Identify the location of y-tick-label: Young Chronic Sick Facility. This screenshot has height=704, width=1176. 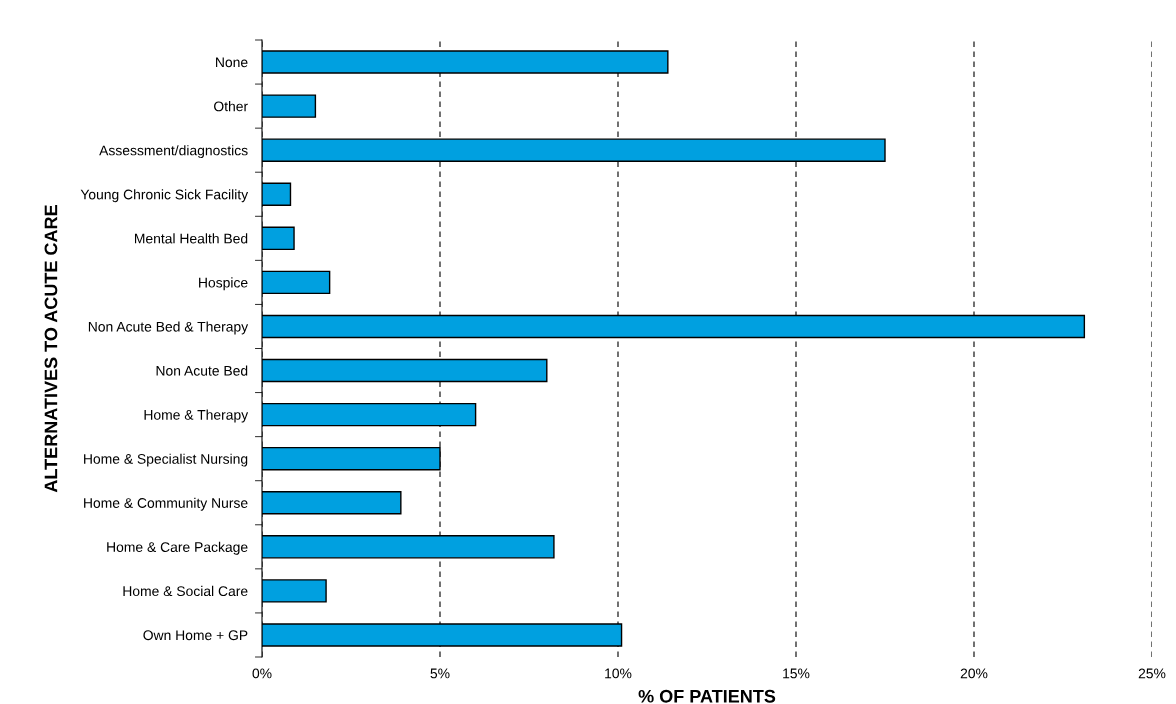
(164, 196).